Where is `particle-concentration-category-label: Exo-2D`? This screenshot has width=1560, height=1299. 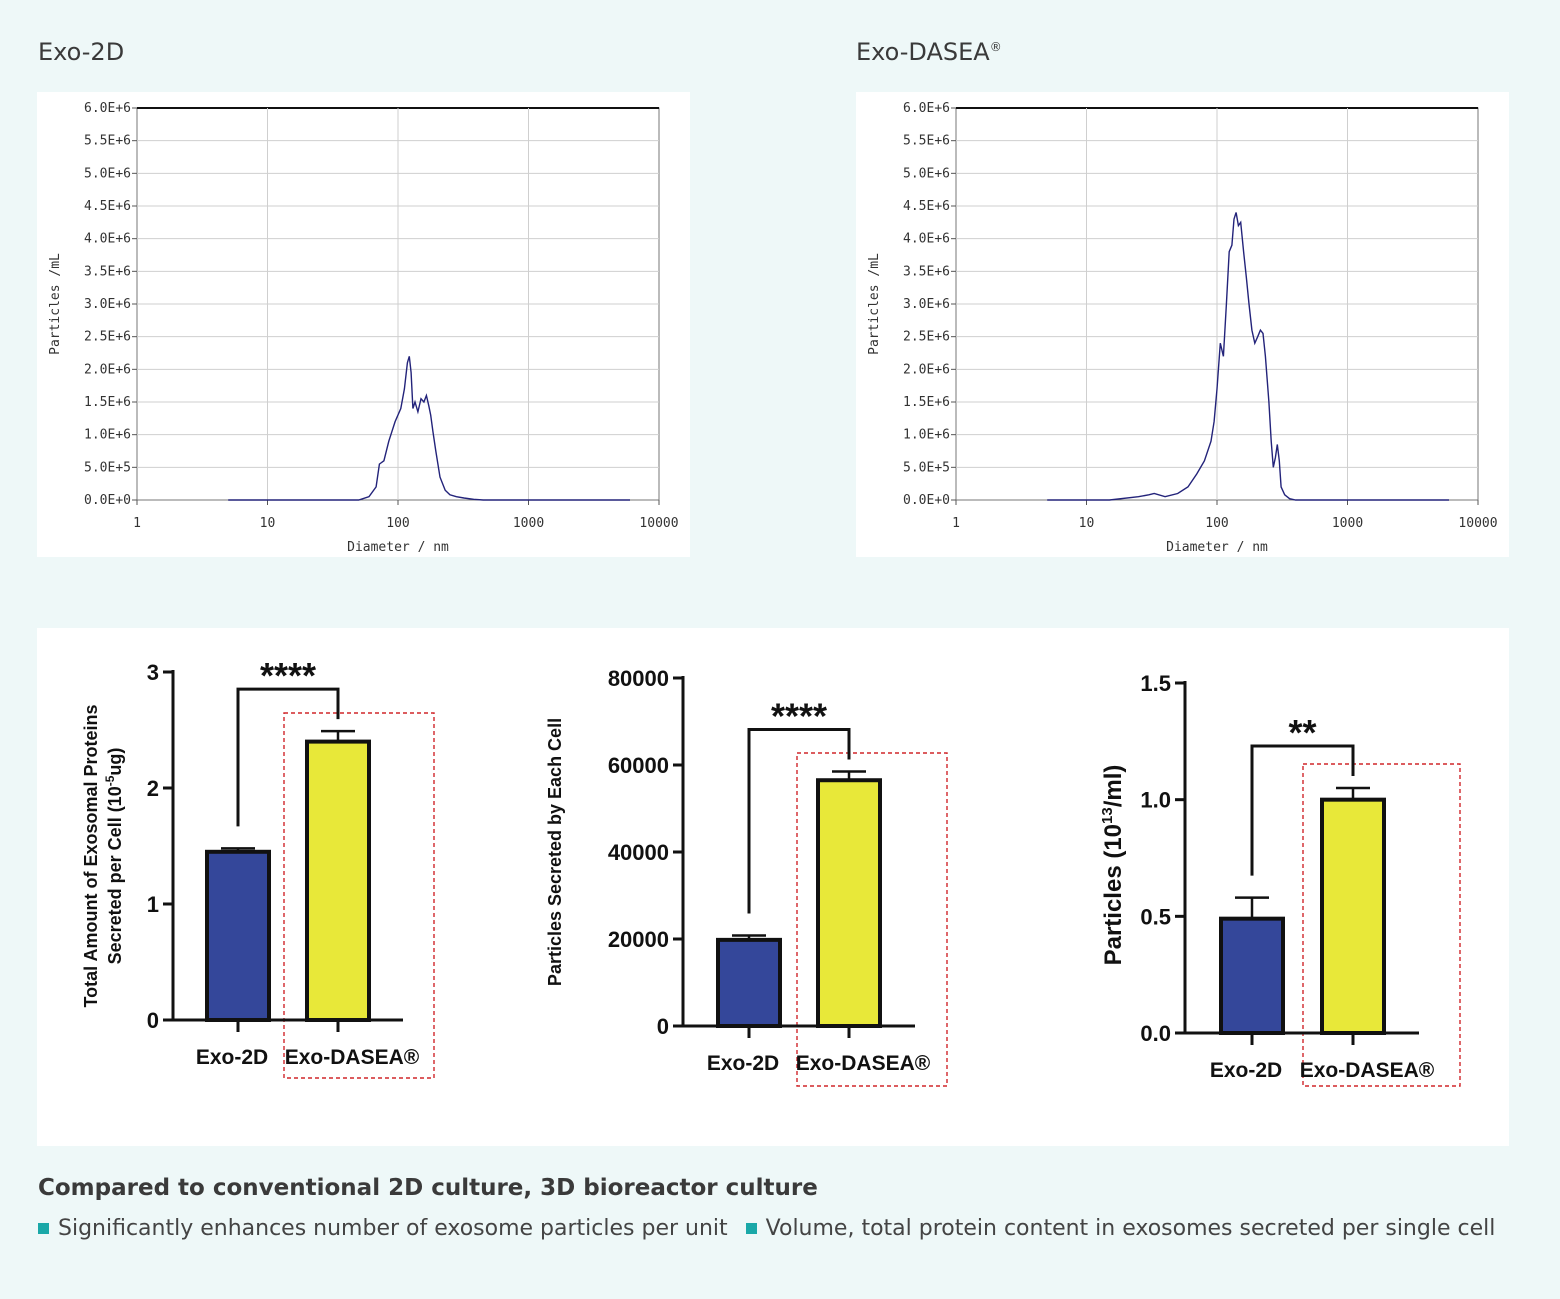
particle-concentration-category-label: Exo-2D is located at coordinates (1246, 1070).